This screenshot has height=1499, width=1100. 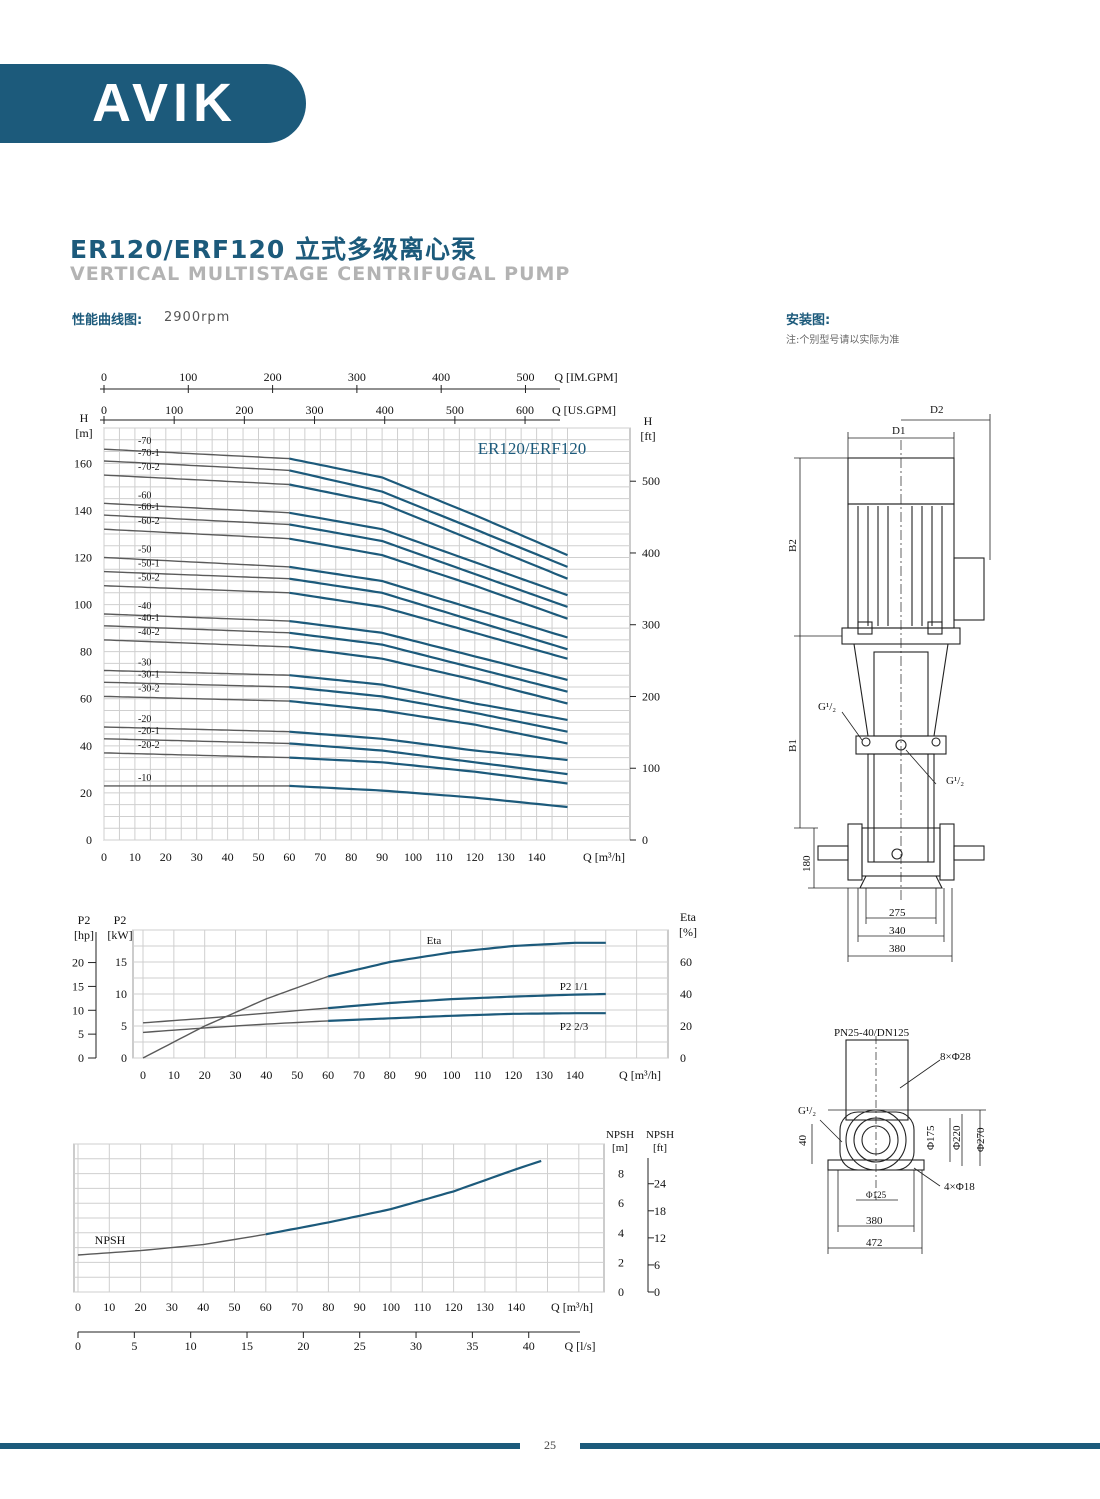 What do you see at coordinates (428, 746) in the screenshot?
I see `head-curve-20-high` at bounding box center [428, 746].